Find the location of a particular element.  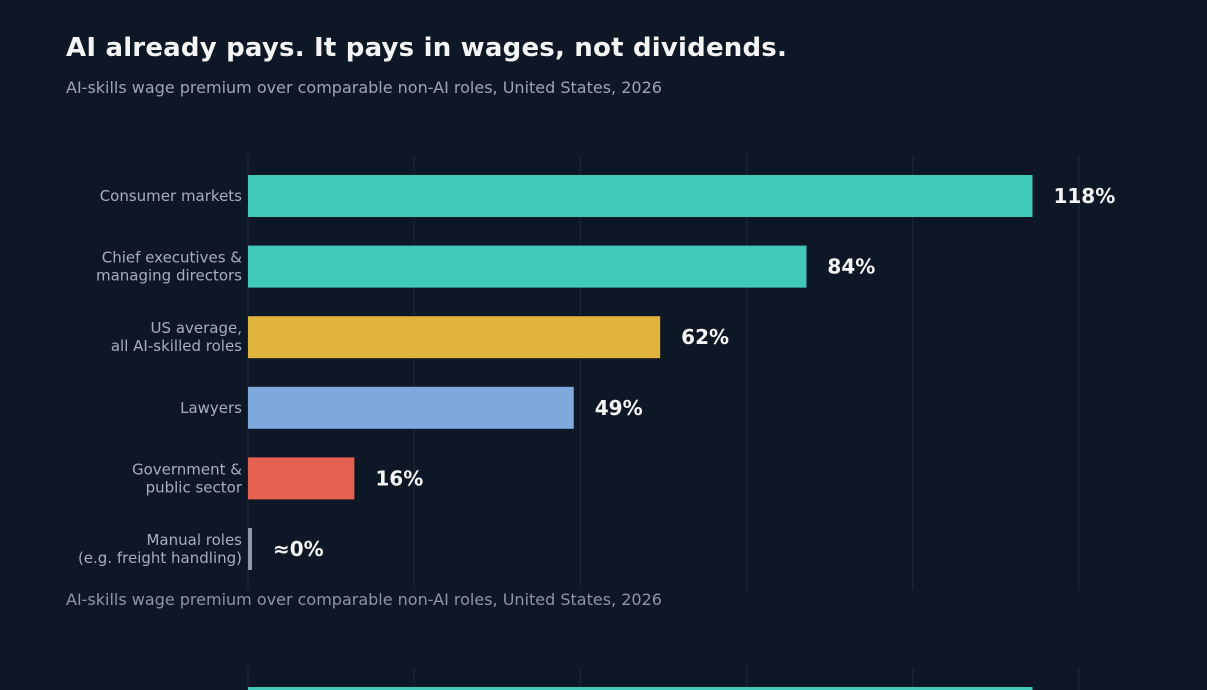

value-label: 118% is located at coordinates (1084, 196).